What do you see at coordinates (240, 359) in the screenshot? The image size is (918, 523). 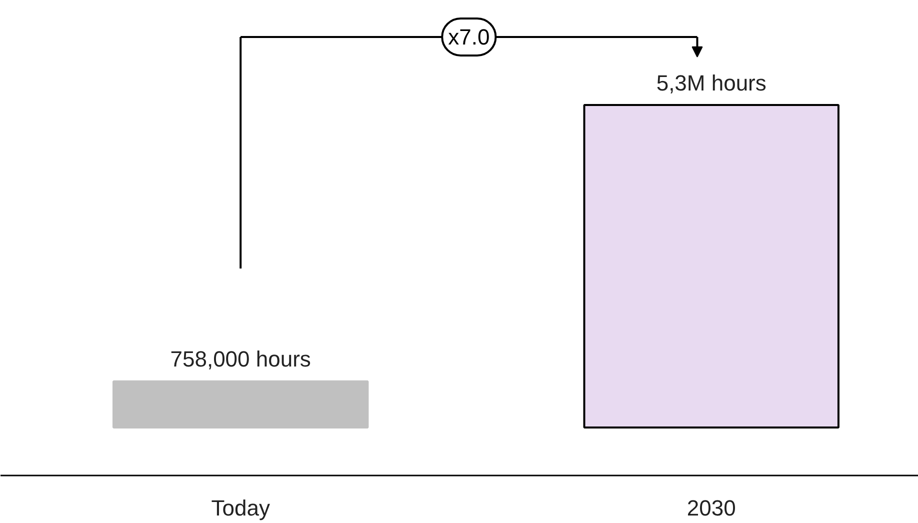 I see `data-label: 758,000 hours` at bounding box center [240, 359].